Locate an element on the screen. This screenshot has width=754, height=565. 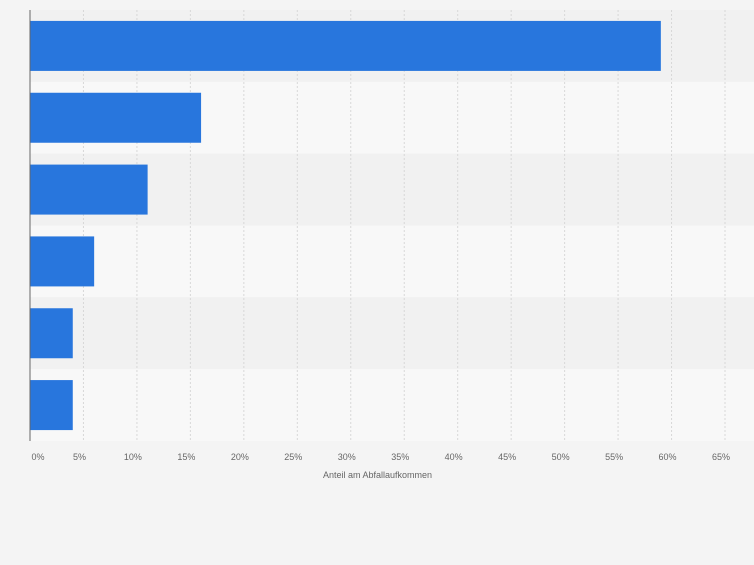
x-tick-label: 45% is located at coordinates (507, 457).